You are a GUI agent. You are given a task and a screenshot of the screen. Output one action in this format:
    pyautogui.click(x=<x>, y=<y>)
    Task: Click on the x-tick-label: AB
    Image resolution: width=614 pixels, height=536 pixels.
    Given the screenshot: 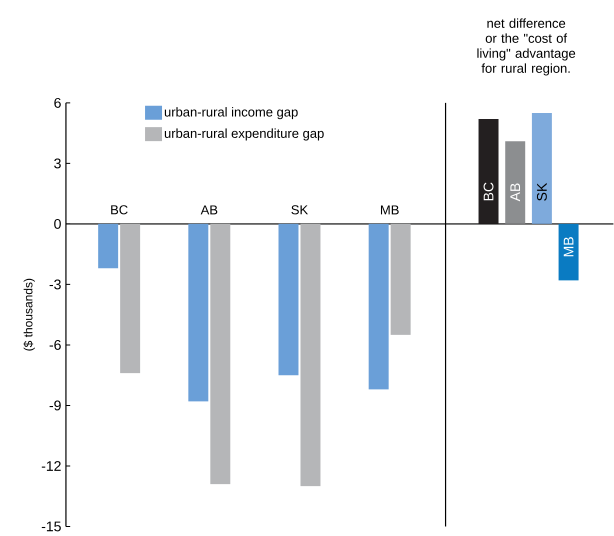 What is the action you would take?
    pyautogui.click(x=209, y=209)
    